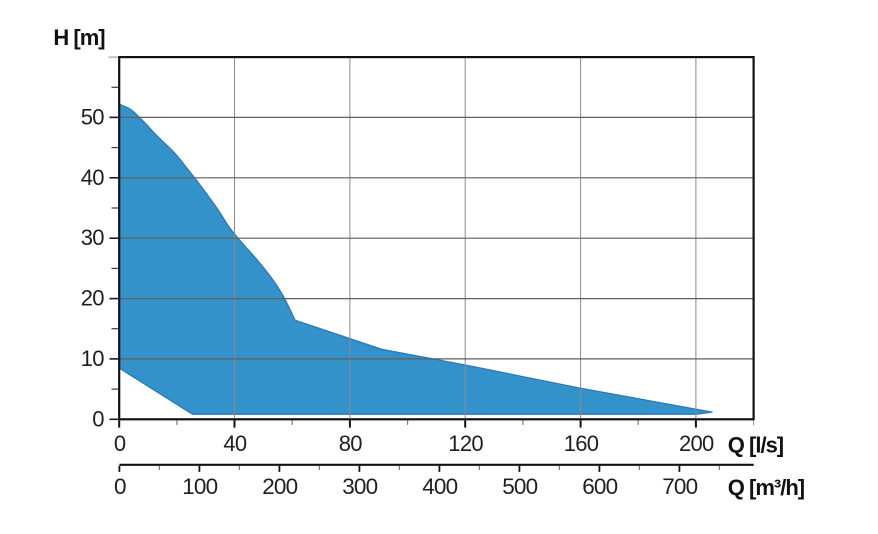 This screenshot has height=534, width=878. Describe the element at coordinates (599, 486) in the screenshot. I see `svg-text: 600` at that location.